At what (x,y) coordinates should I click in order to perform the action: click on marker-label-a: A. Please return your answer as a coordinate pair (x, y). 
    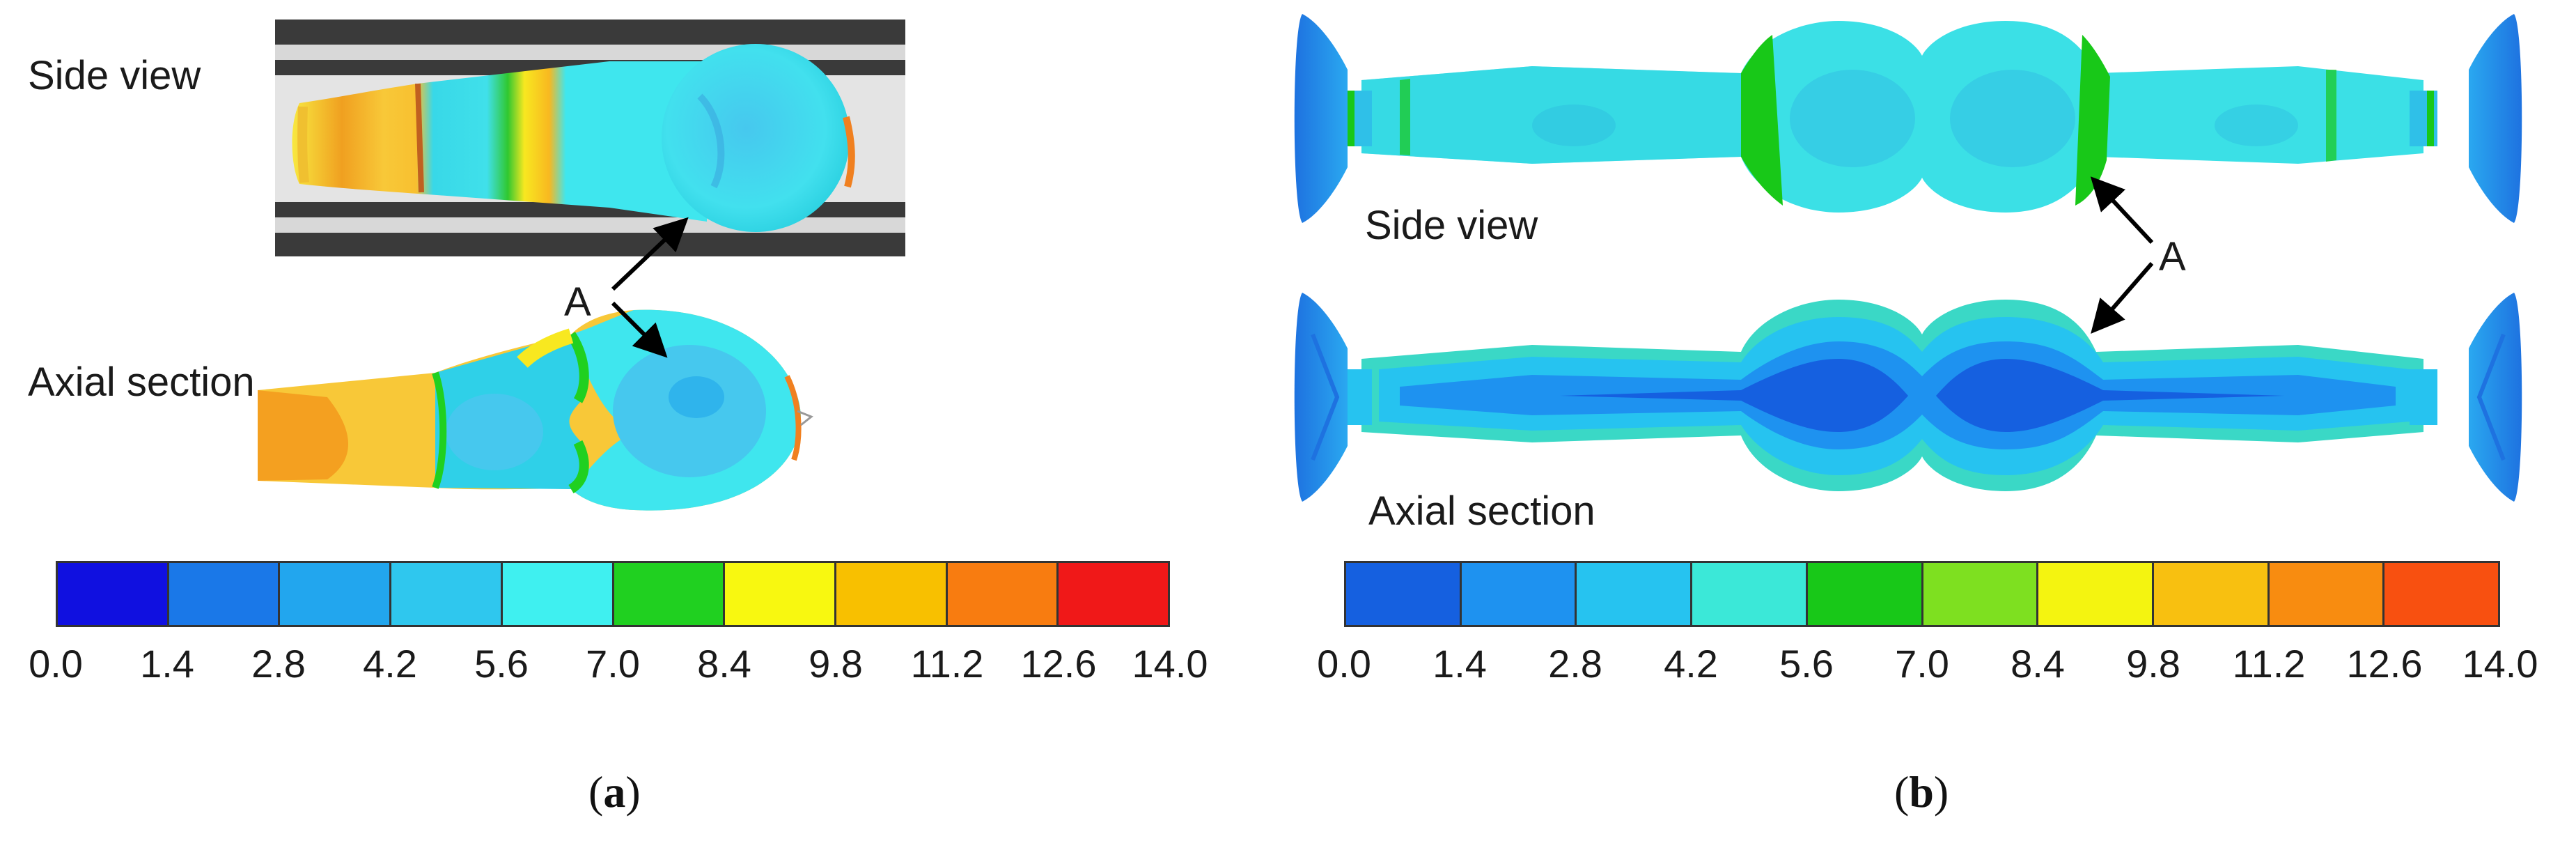
    Looking at the image, I should click on (577, 302).